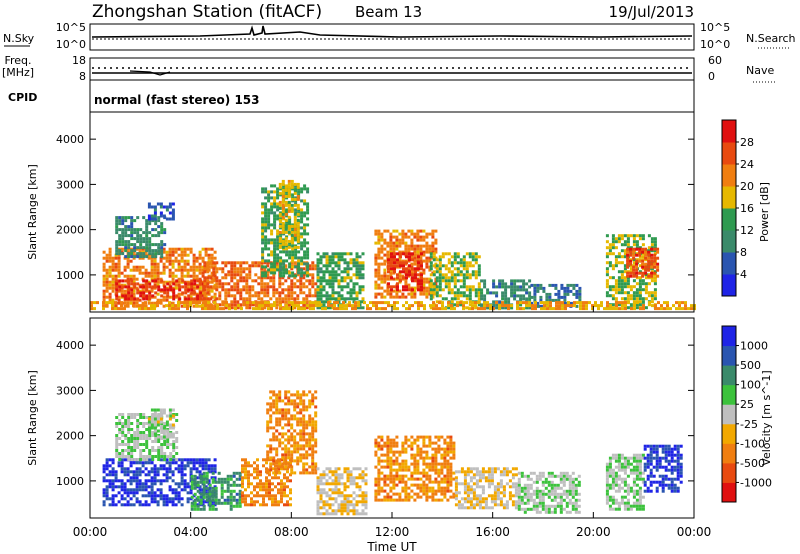 The image size is (800, 554). What do you see at coordinates (764, 212) in the screenshot?
I see `power-colorbar-label: Power [dB]` at bounding box center [764, 212].